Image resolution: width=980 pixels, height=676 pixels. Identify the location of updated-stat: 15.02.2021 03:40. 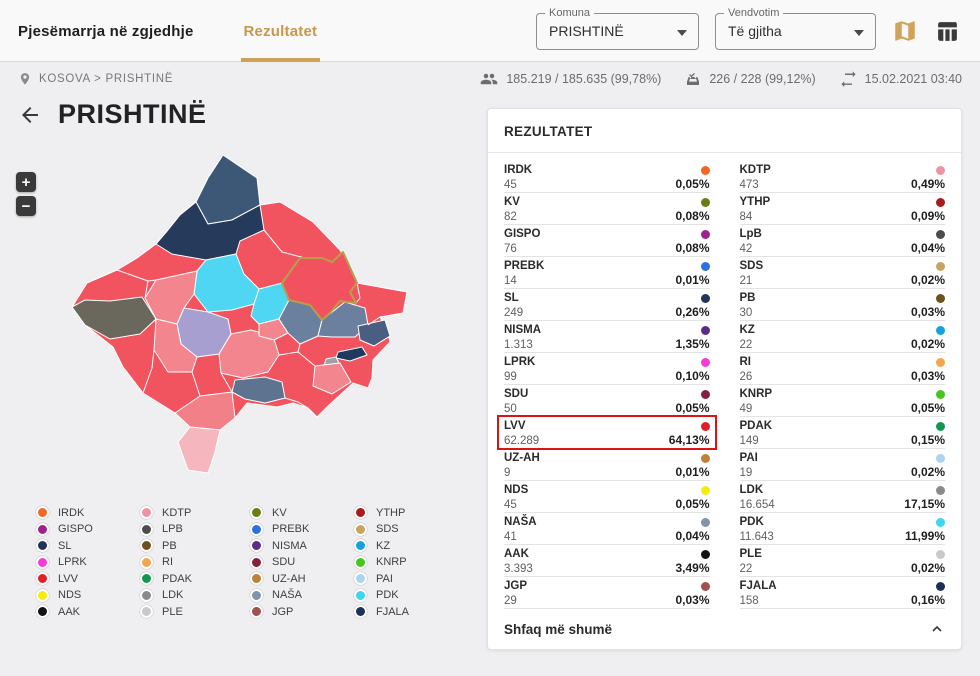
(901, 78).